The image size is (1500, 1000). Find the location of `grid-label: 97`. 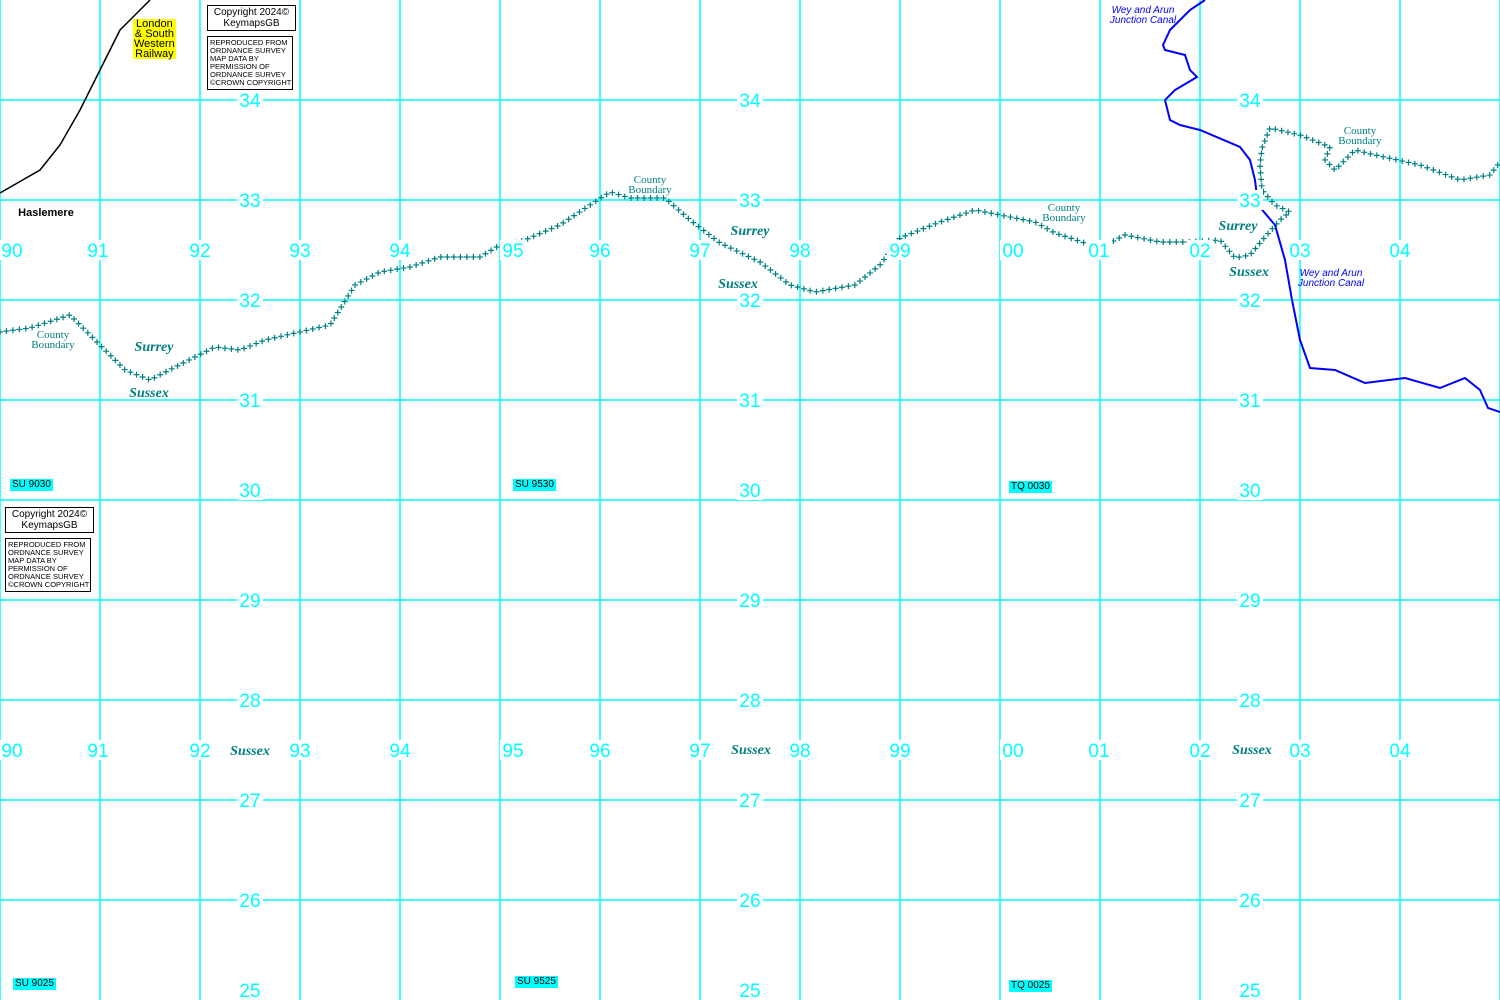

grid-label: 97 is located at coordinates (699, 751).